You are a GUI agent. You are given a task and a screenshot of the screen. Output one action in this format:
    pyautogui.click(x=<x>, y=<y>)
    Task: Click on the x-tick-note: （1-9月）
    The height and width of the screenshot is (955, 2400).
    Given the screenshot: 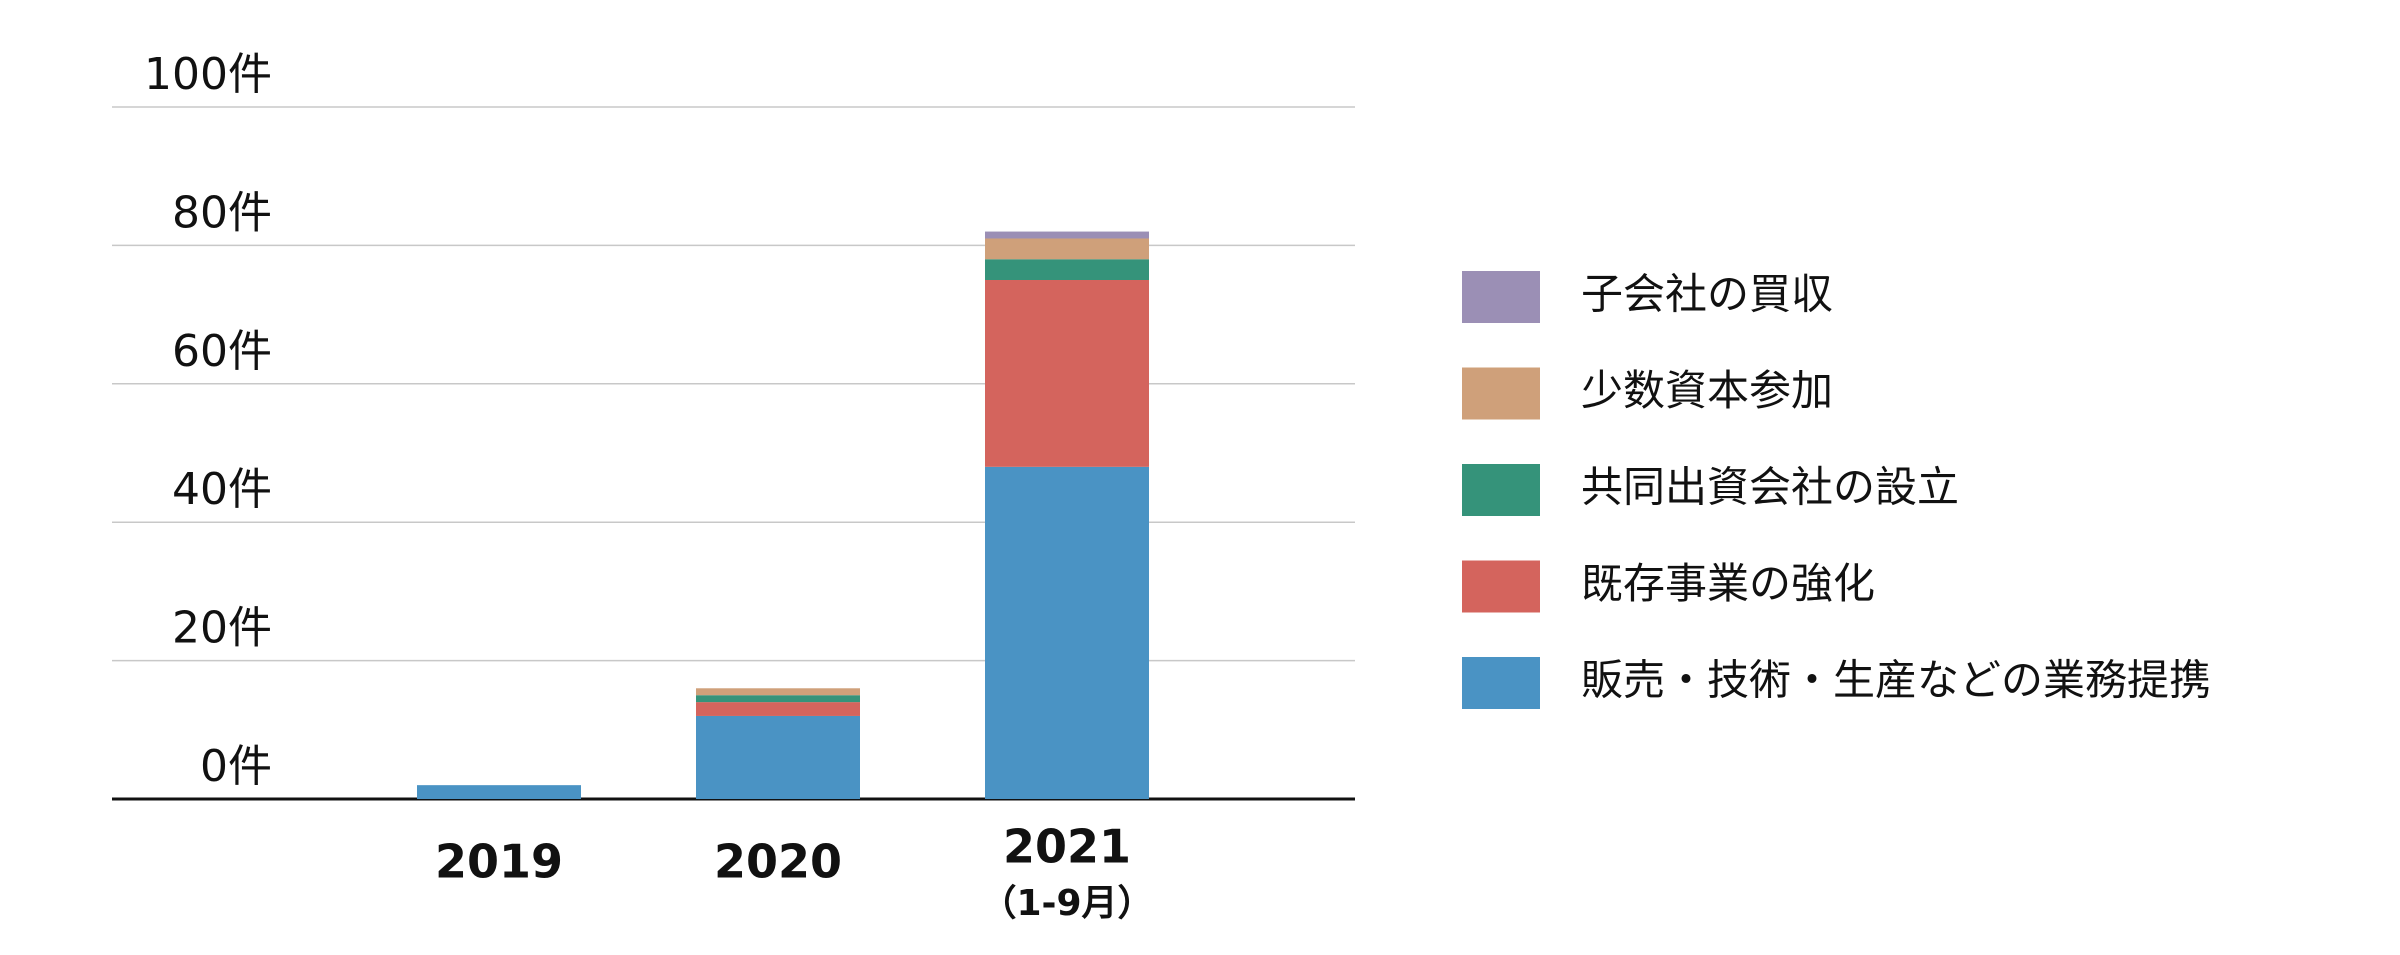 What is the action you would take?
    pyautogui.click(x=1066, y=903)
    